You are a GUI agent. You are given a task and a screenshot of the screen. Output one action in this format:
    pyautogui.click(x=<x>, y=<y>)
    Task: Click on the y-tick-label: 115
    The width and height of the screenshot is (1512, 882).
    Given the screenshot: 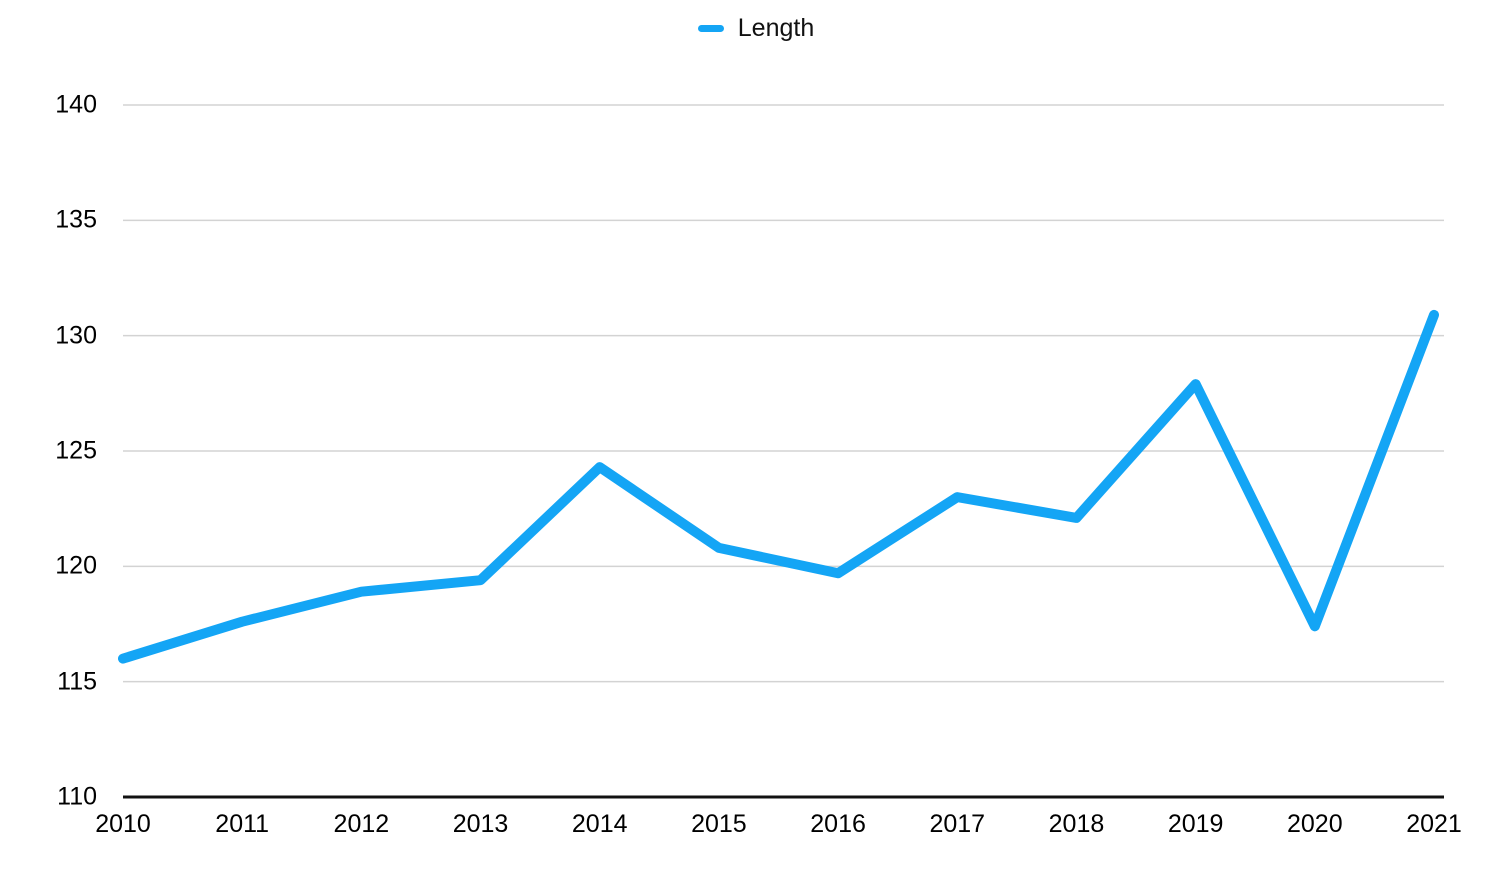 What is the action you would take?
    pyautogui.click(x=77, y=681)
    